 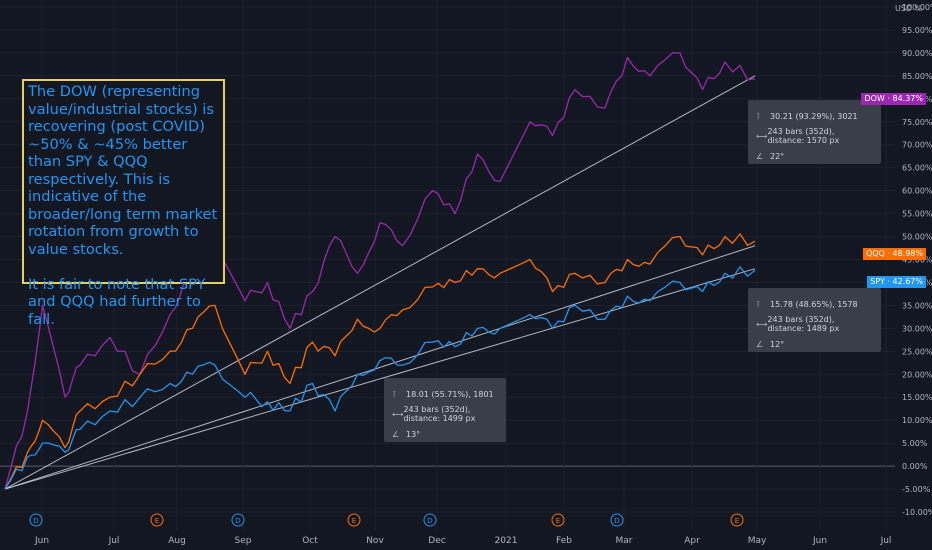 I want to click on y-tick-label: 10.00%, so click(x=917, y=420).